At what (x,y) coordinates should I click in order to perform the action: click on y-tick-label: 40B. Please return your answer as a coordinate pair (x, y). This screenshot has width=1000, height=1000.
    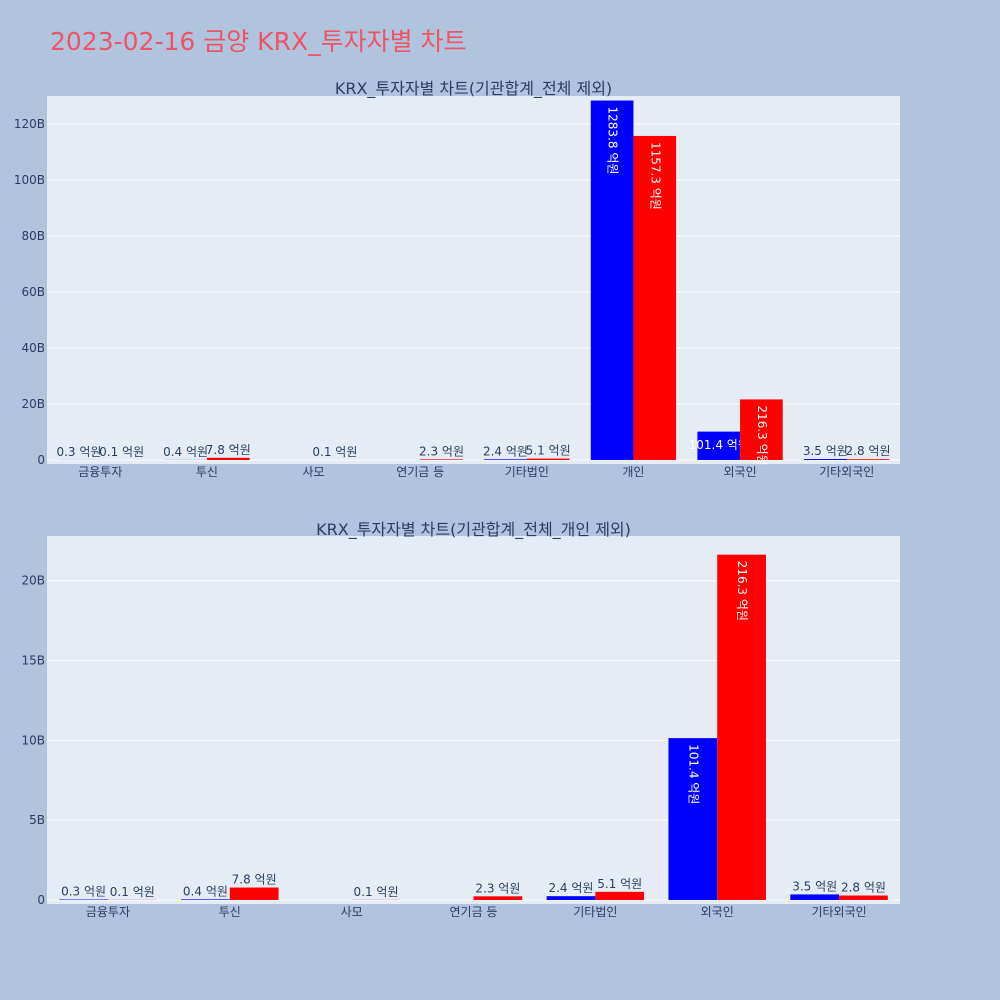
    Looking at the image, I should click on (33, 348).